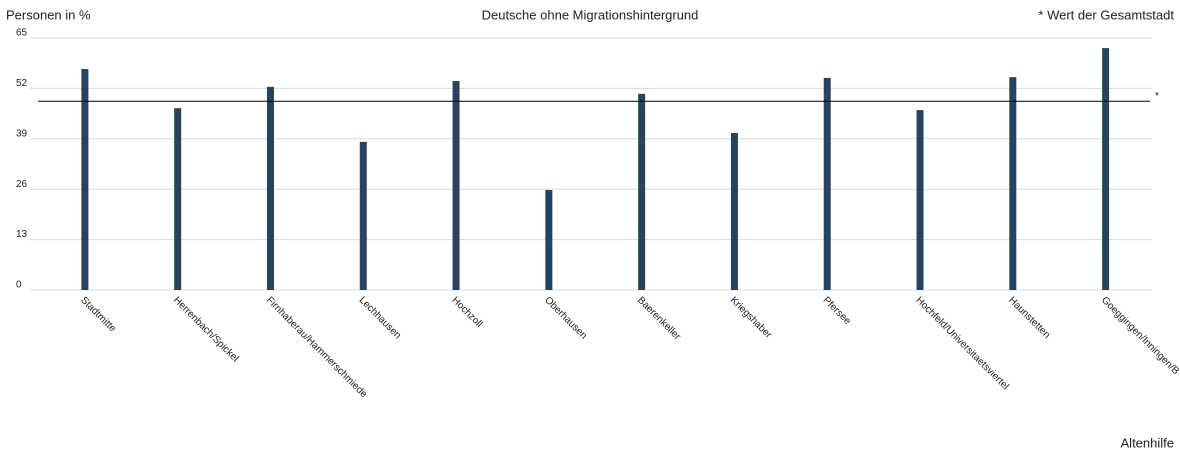 The image size is (1180, 454). Describe the element at coordinates (380, 318) in the screenshot. I see `x-tick-label: Lechhausen` at that location.